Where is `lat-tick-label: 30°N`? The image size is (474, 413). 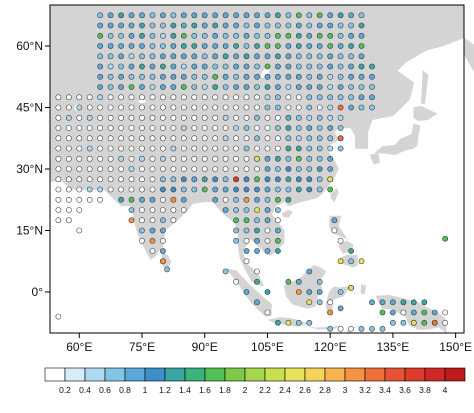 lat-tick-label: 30°N is located at coordinates (29, 169).